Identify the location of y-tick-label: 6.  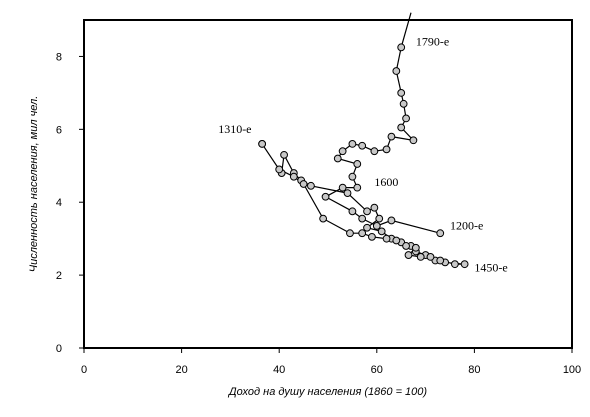
(59, 130).